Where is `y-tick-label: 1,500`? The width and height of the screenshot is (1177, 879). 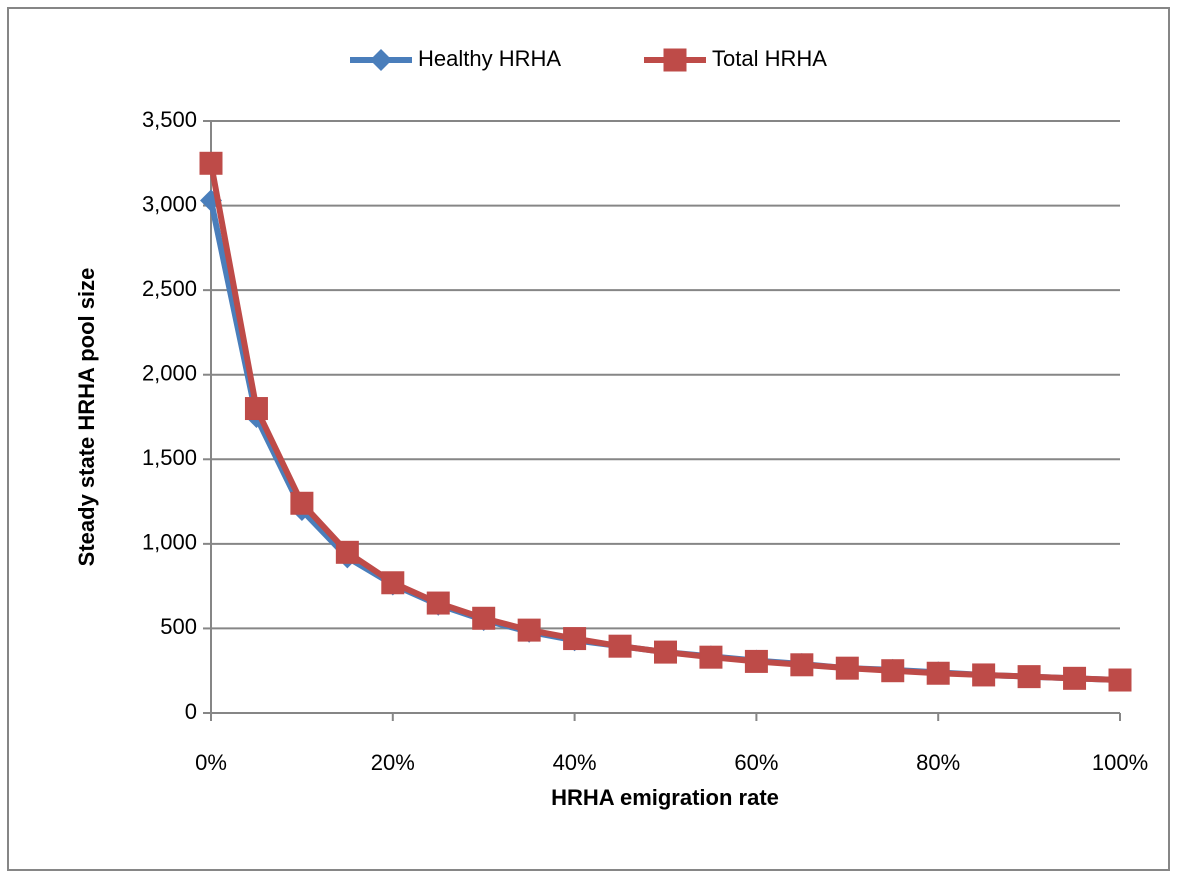
y-tick-label: 1,500 is located at coordinates (169, 457).